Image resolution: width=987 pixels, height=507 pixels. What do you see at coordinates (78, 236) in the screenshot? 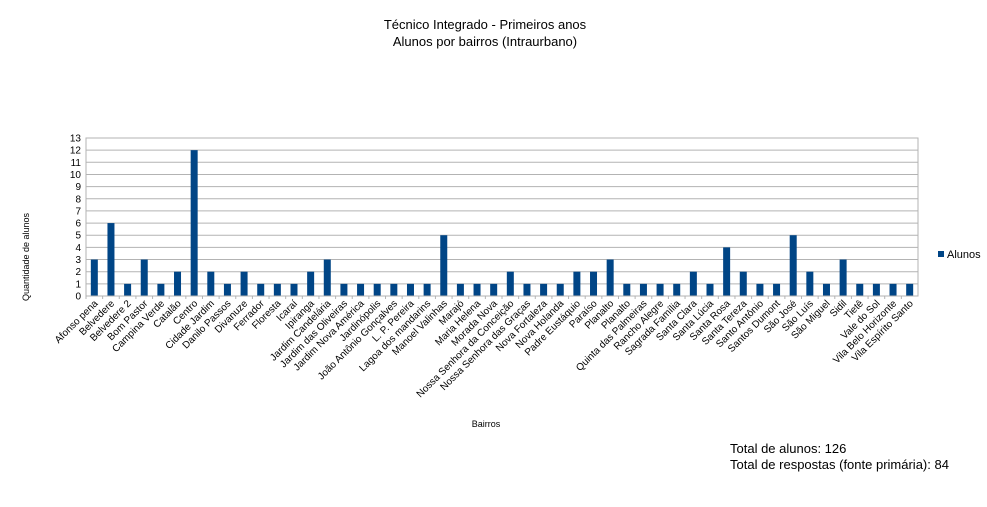
I see `y-tick-label: 5` at bounding box center [78, 236].